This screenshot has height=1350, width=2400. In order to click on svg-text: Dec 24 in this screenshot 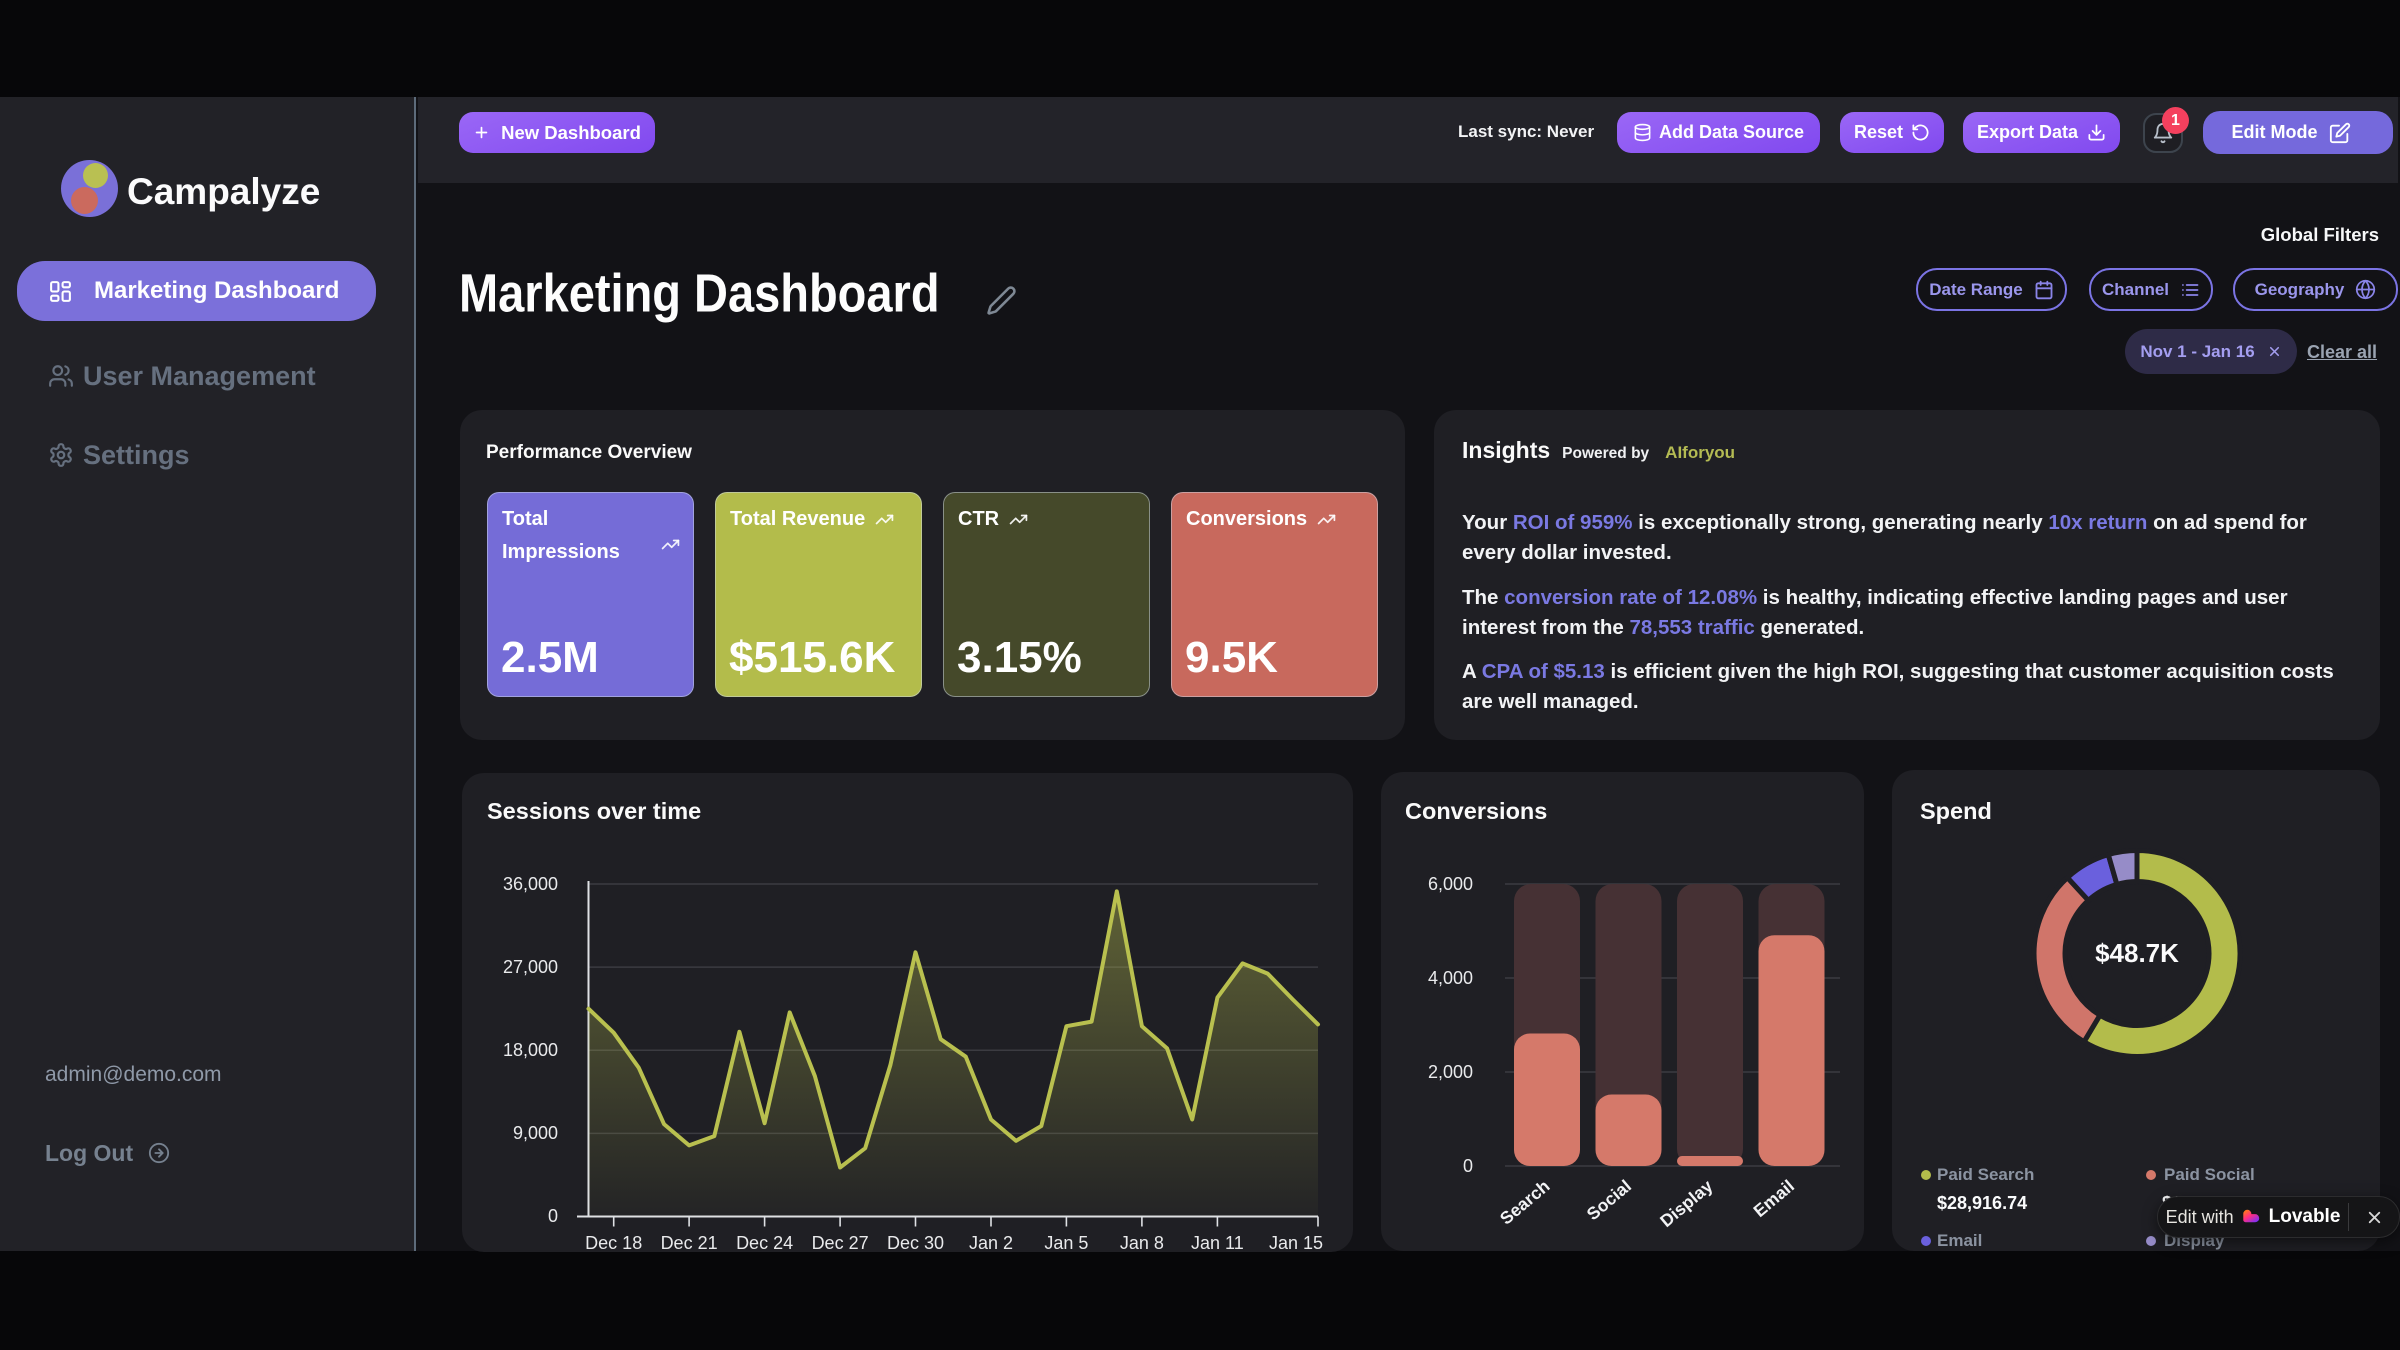, I will do `click(764, 1242)`.